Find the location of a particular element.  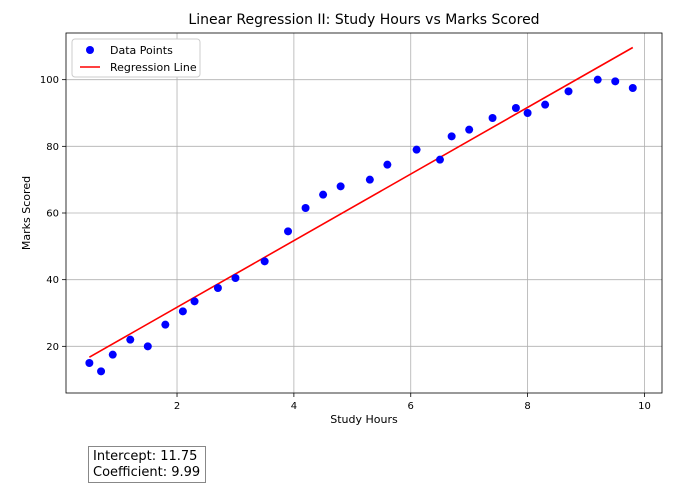

y-axis-label: Marks Scored is located at coordinates (26, 213).